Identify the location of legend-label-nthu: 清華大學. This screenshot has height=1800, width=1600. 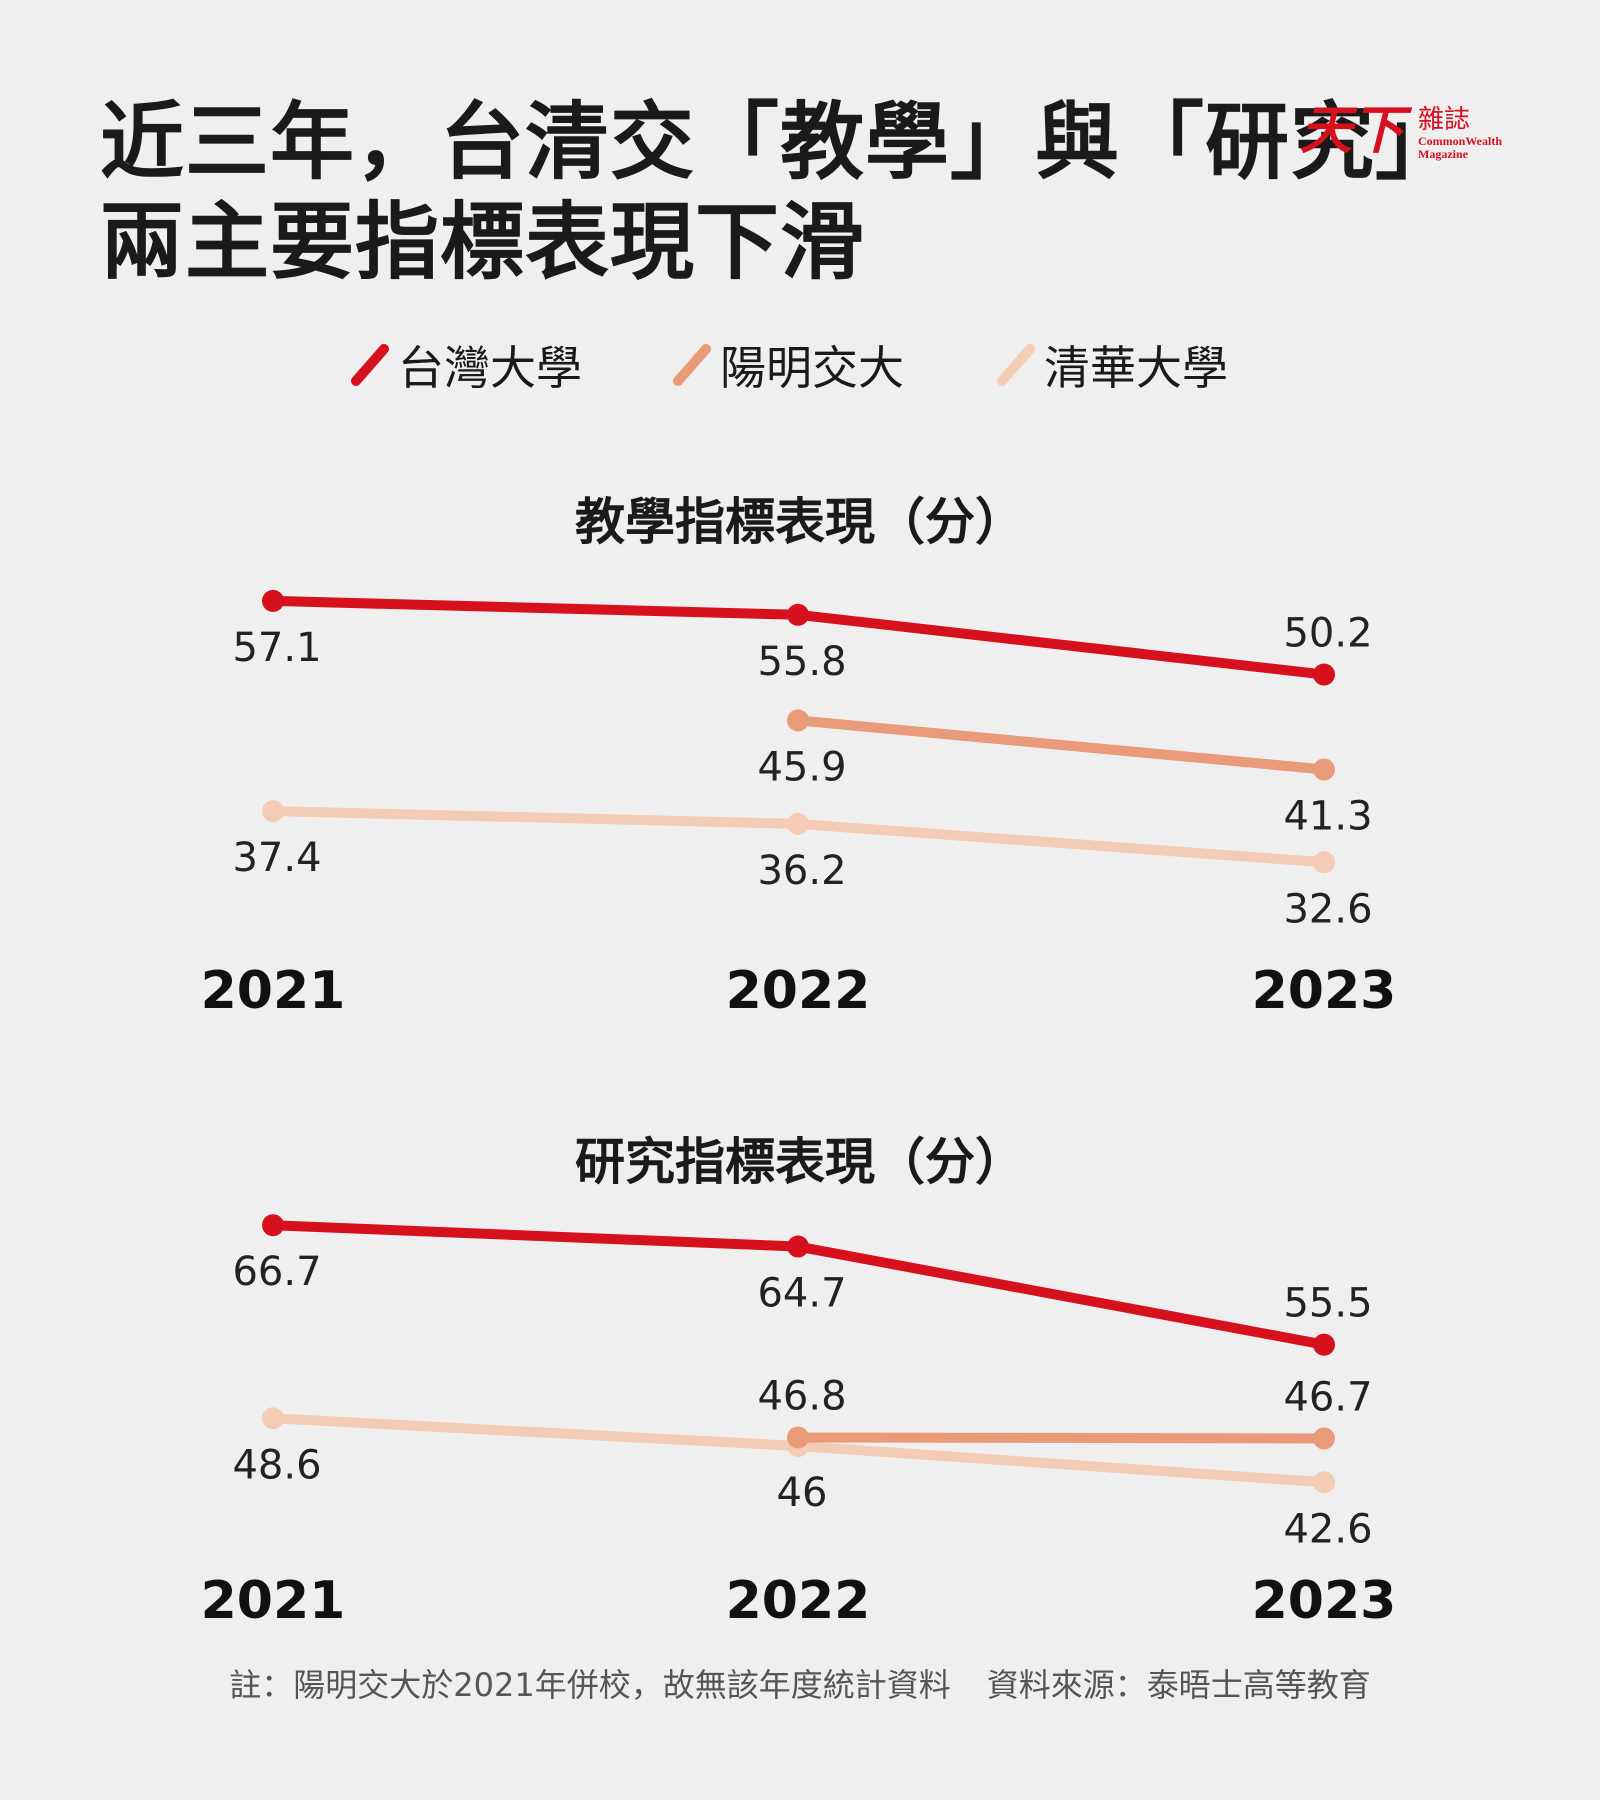
(1136, 368).